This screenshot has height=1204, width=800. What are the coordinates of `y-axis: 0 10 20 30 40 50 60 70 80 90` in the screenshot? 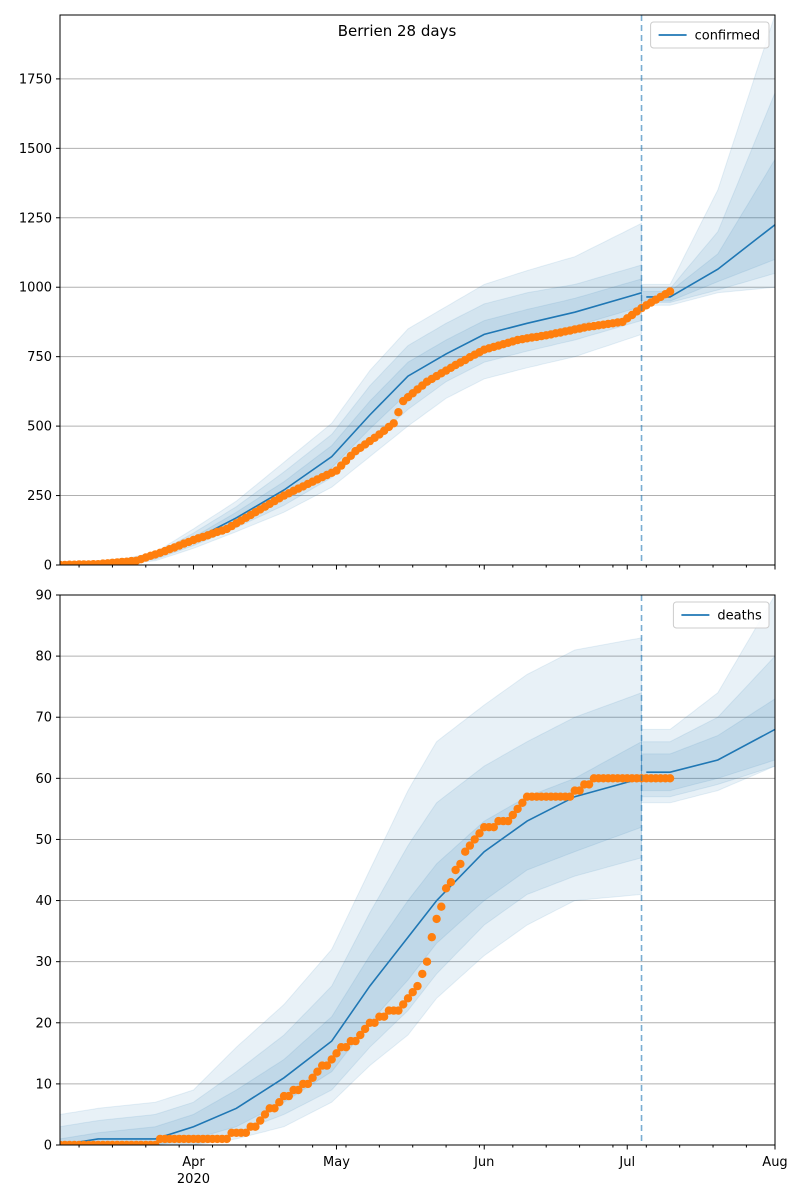 It's located at (47, 871).